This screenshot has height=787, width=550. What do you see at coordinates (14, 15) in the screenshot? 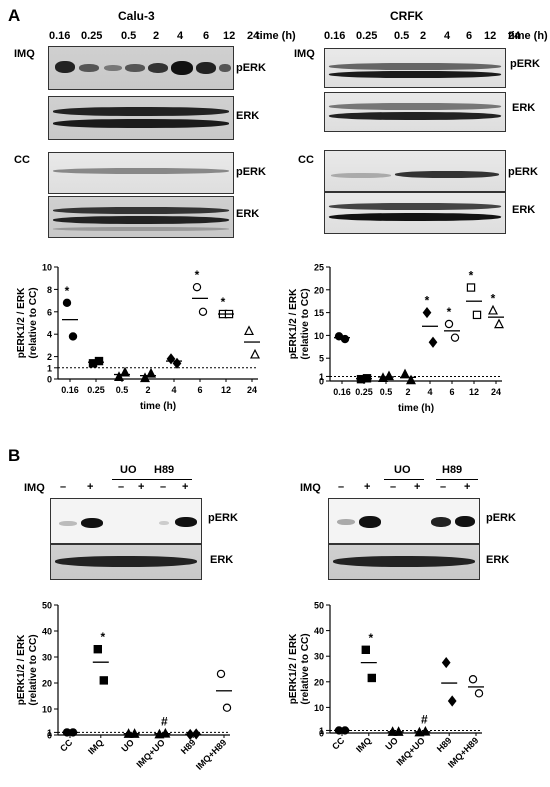
I see `panel-letter-a: A` at bounding box center [14, 15].